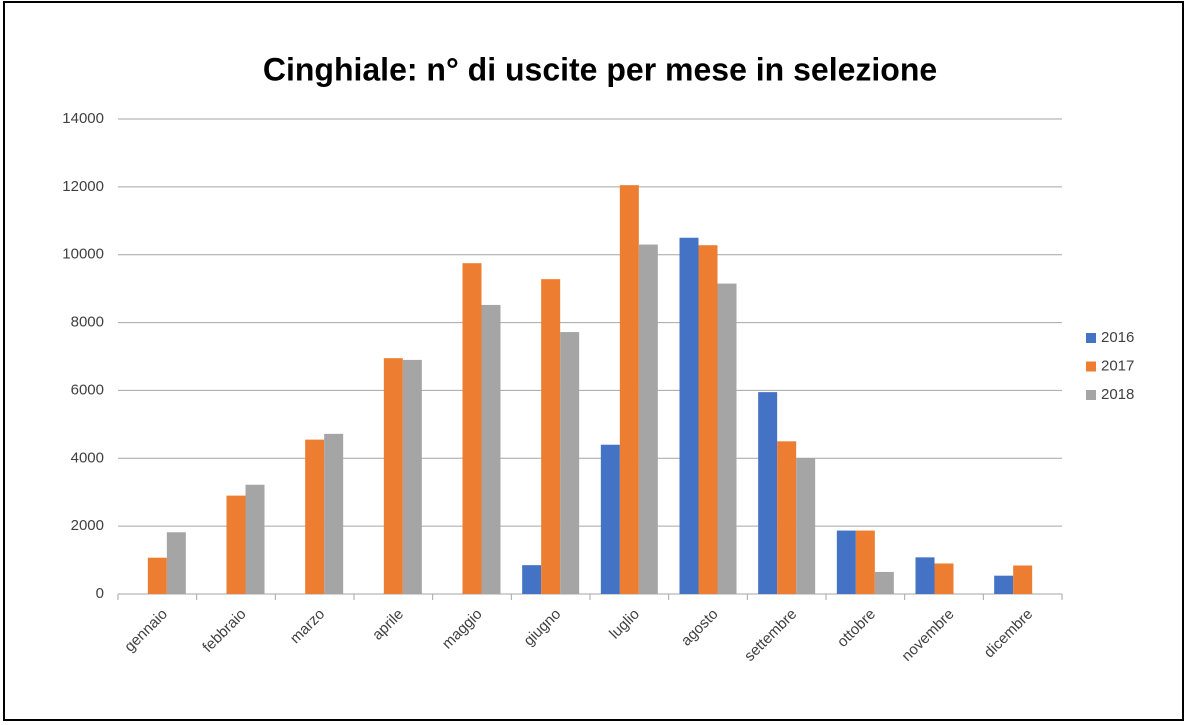  What do you see at coordinates (83, 254) in the screenshot?
I see `y-tick-label: 10000` at bounding box center [83, 254].